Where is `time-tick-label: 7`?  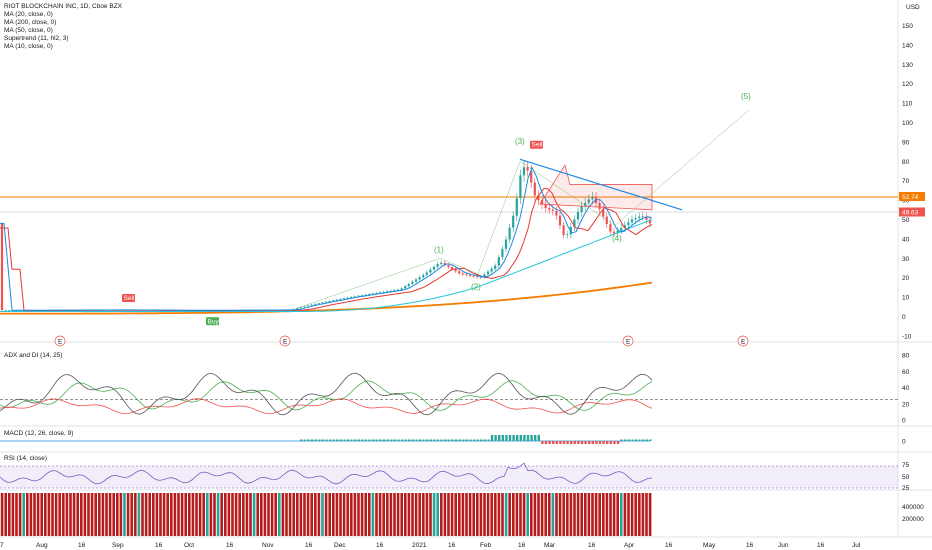
time-tick-label: 7 is located at coordinates (2, 545).